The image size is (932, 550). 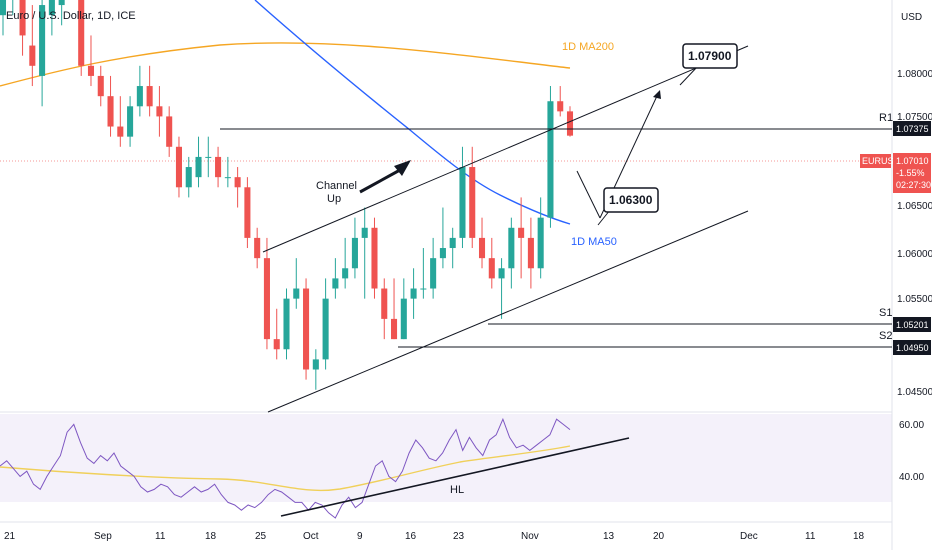 I want to click on rsi-trendline, so click(x=455, y=477).